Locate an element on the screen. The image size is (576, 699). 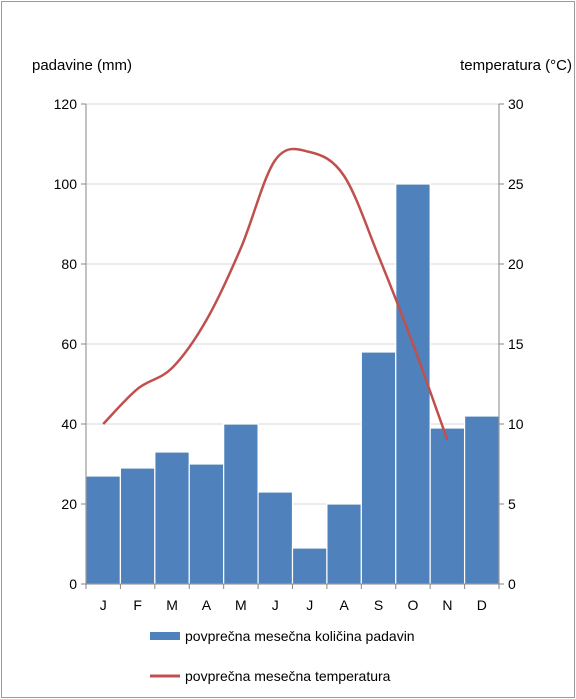
legend-swatch-bar is located at coordinates (165, 636).